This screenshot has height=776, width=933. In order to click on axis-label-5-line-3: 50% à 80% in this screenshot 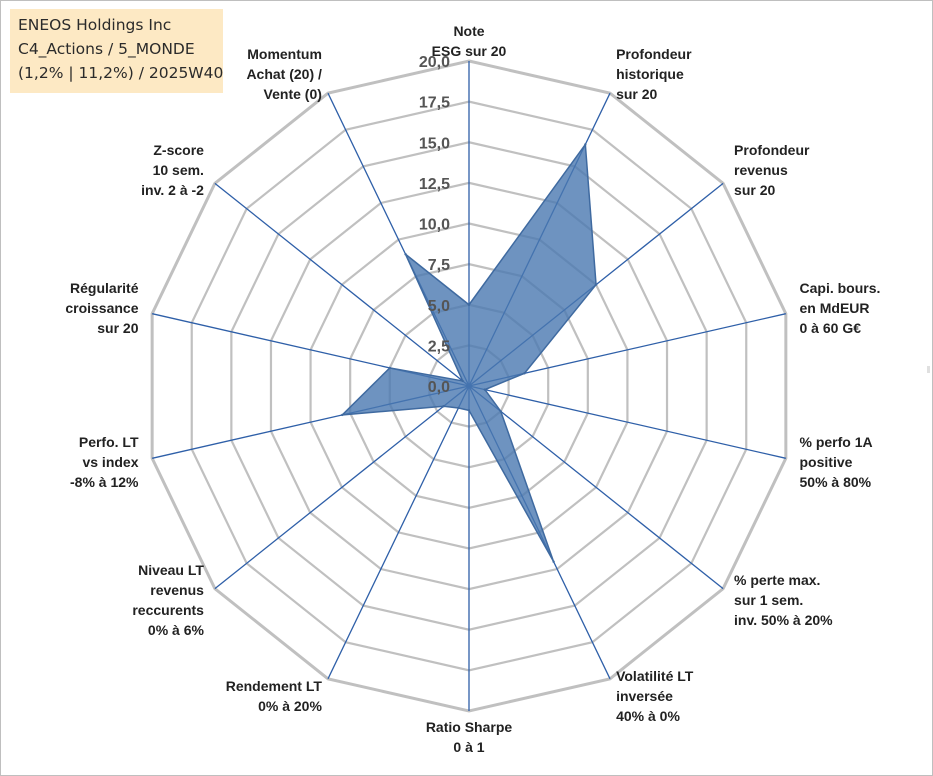, I will do `click(836, 482)`.